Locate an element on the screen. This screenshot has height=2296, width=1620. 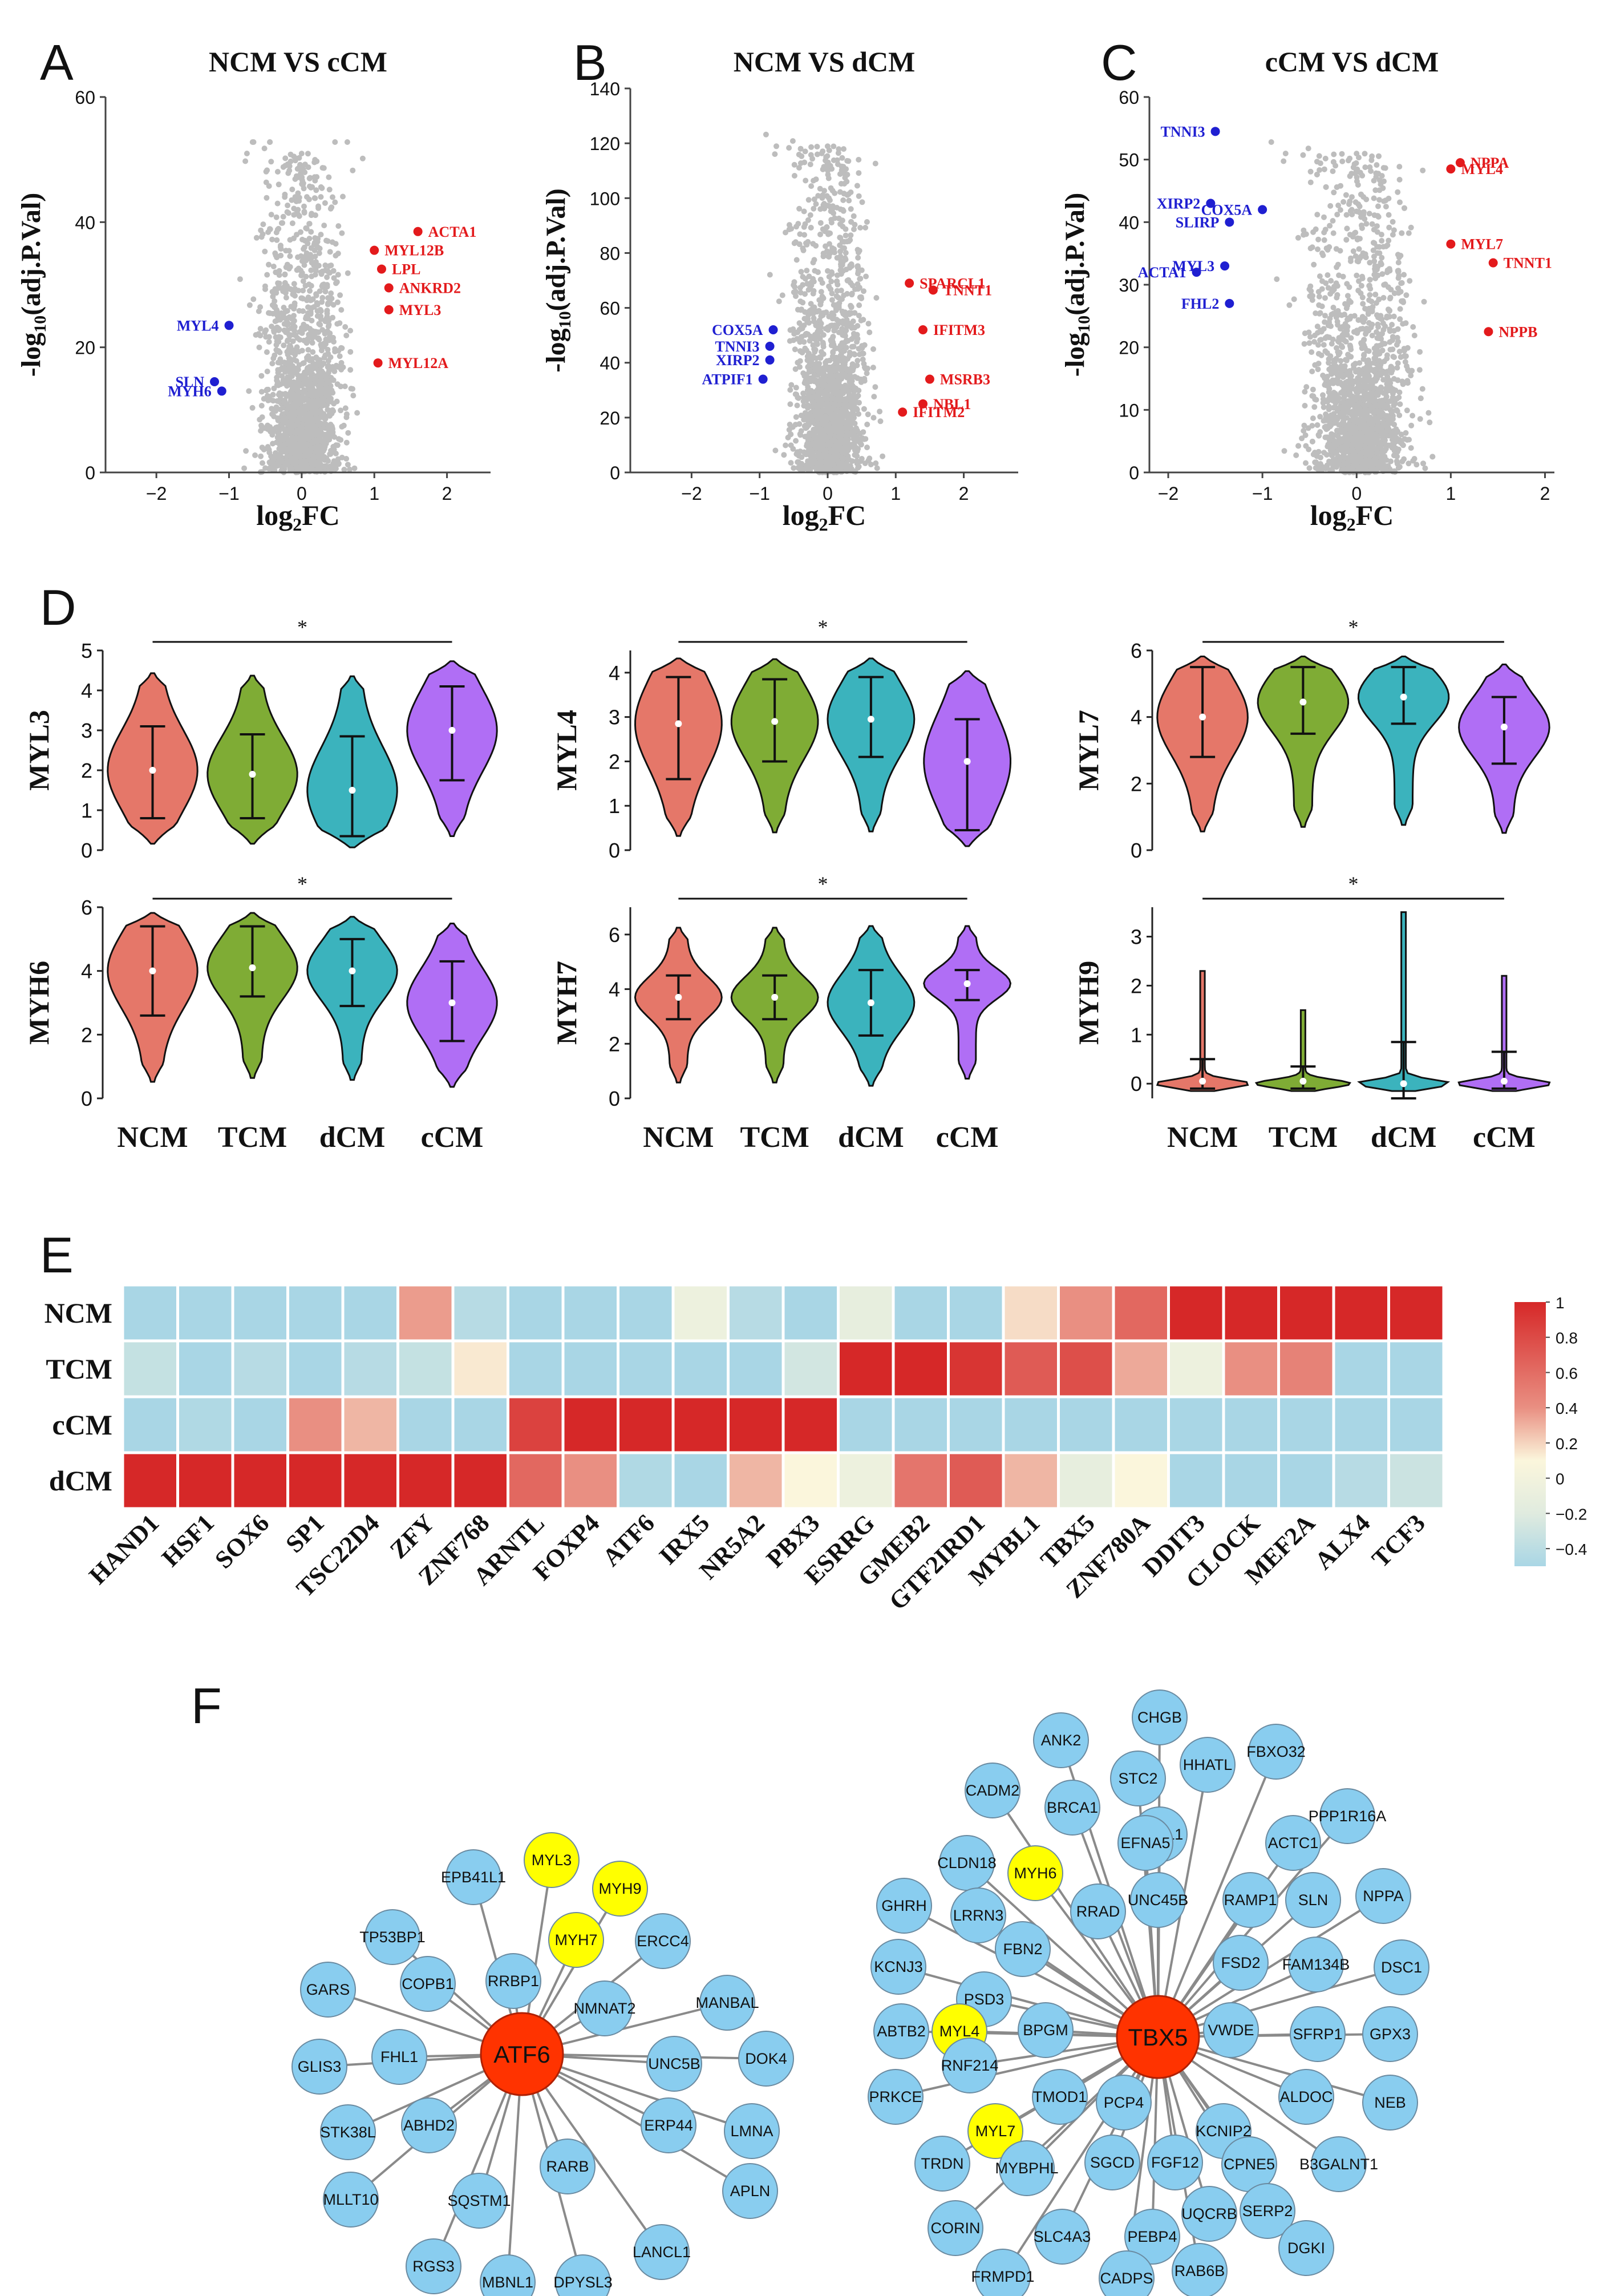
y-tick-label: 0 is located at coordinates (90, 473).